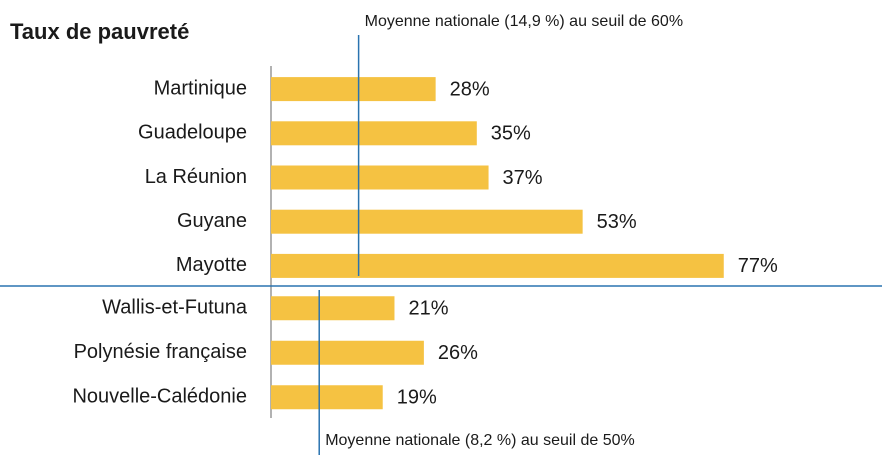  I want to click on category-label: Polynésie française, so click(160, 352).